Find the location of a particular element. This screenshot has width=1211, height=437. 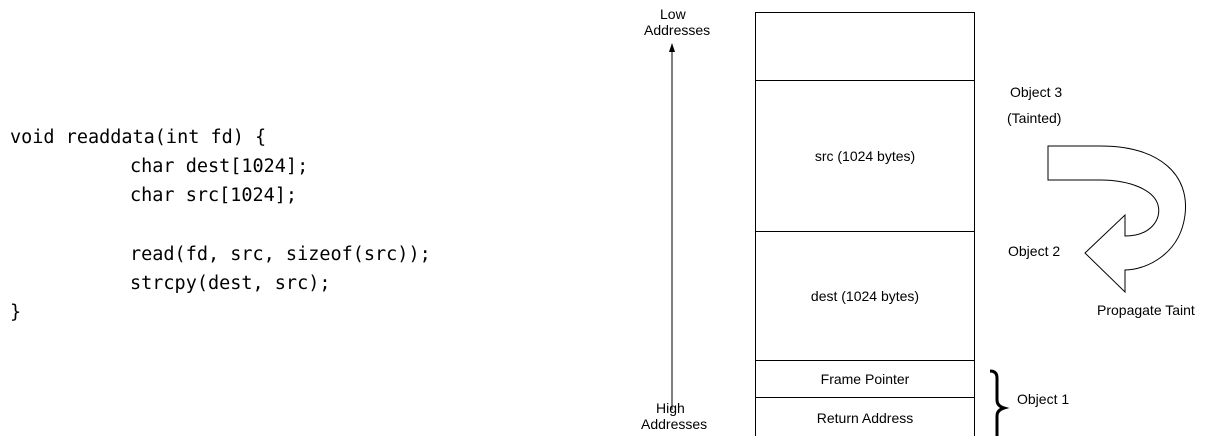

object3-tainted-label: (Tainted) is located at coordinates (1034, 118).